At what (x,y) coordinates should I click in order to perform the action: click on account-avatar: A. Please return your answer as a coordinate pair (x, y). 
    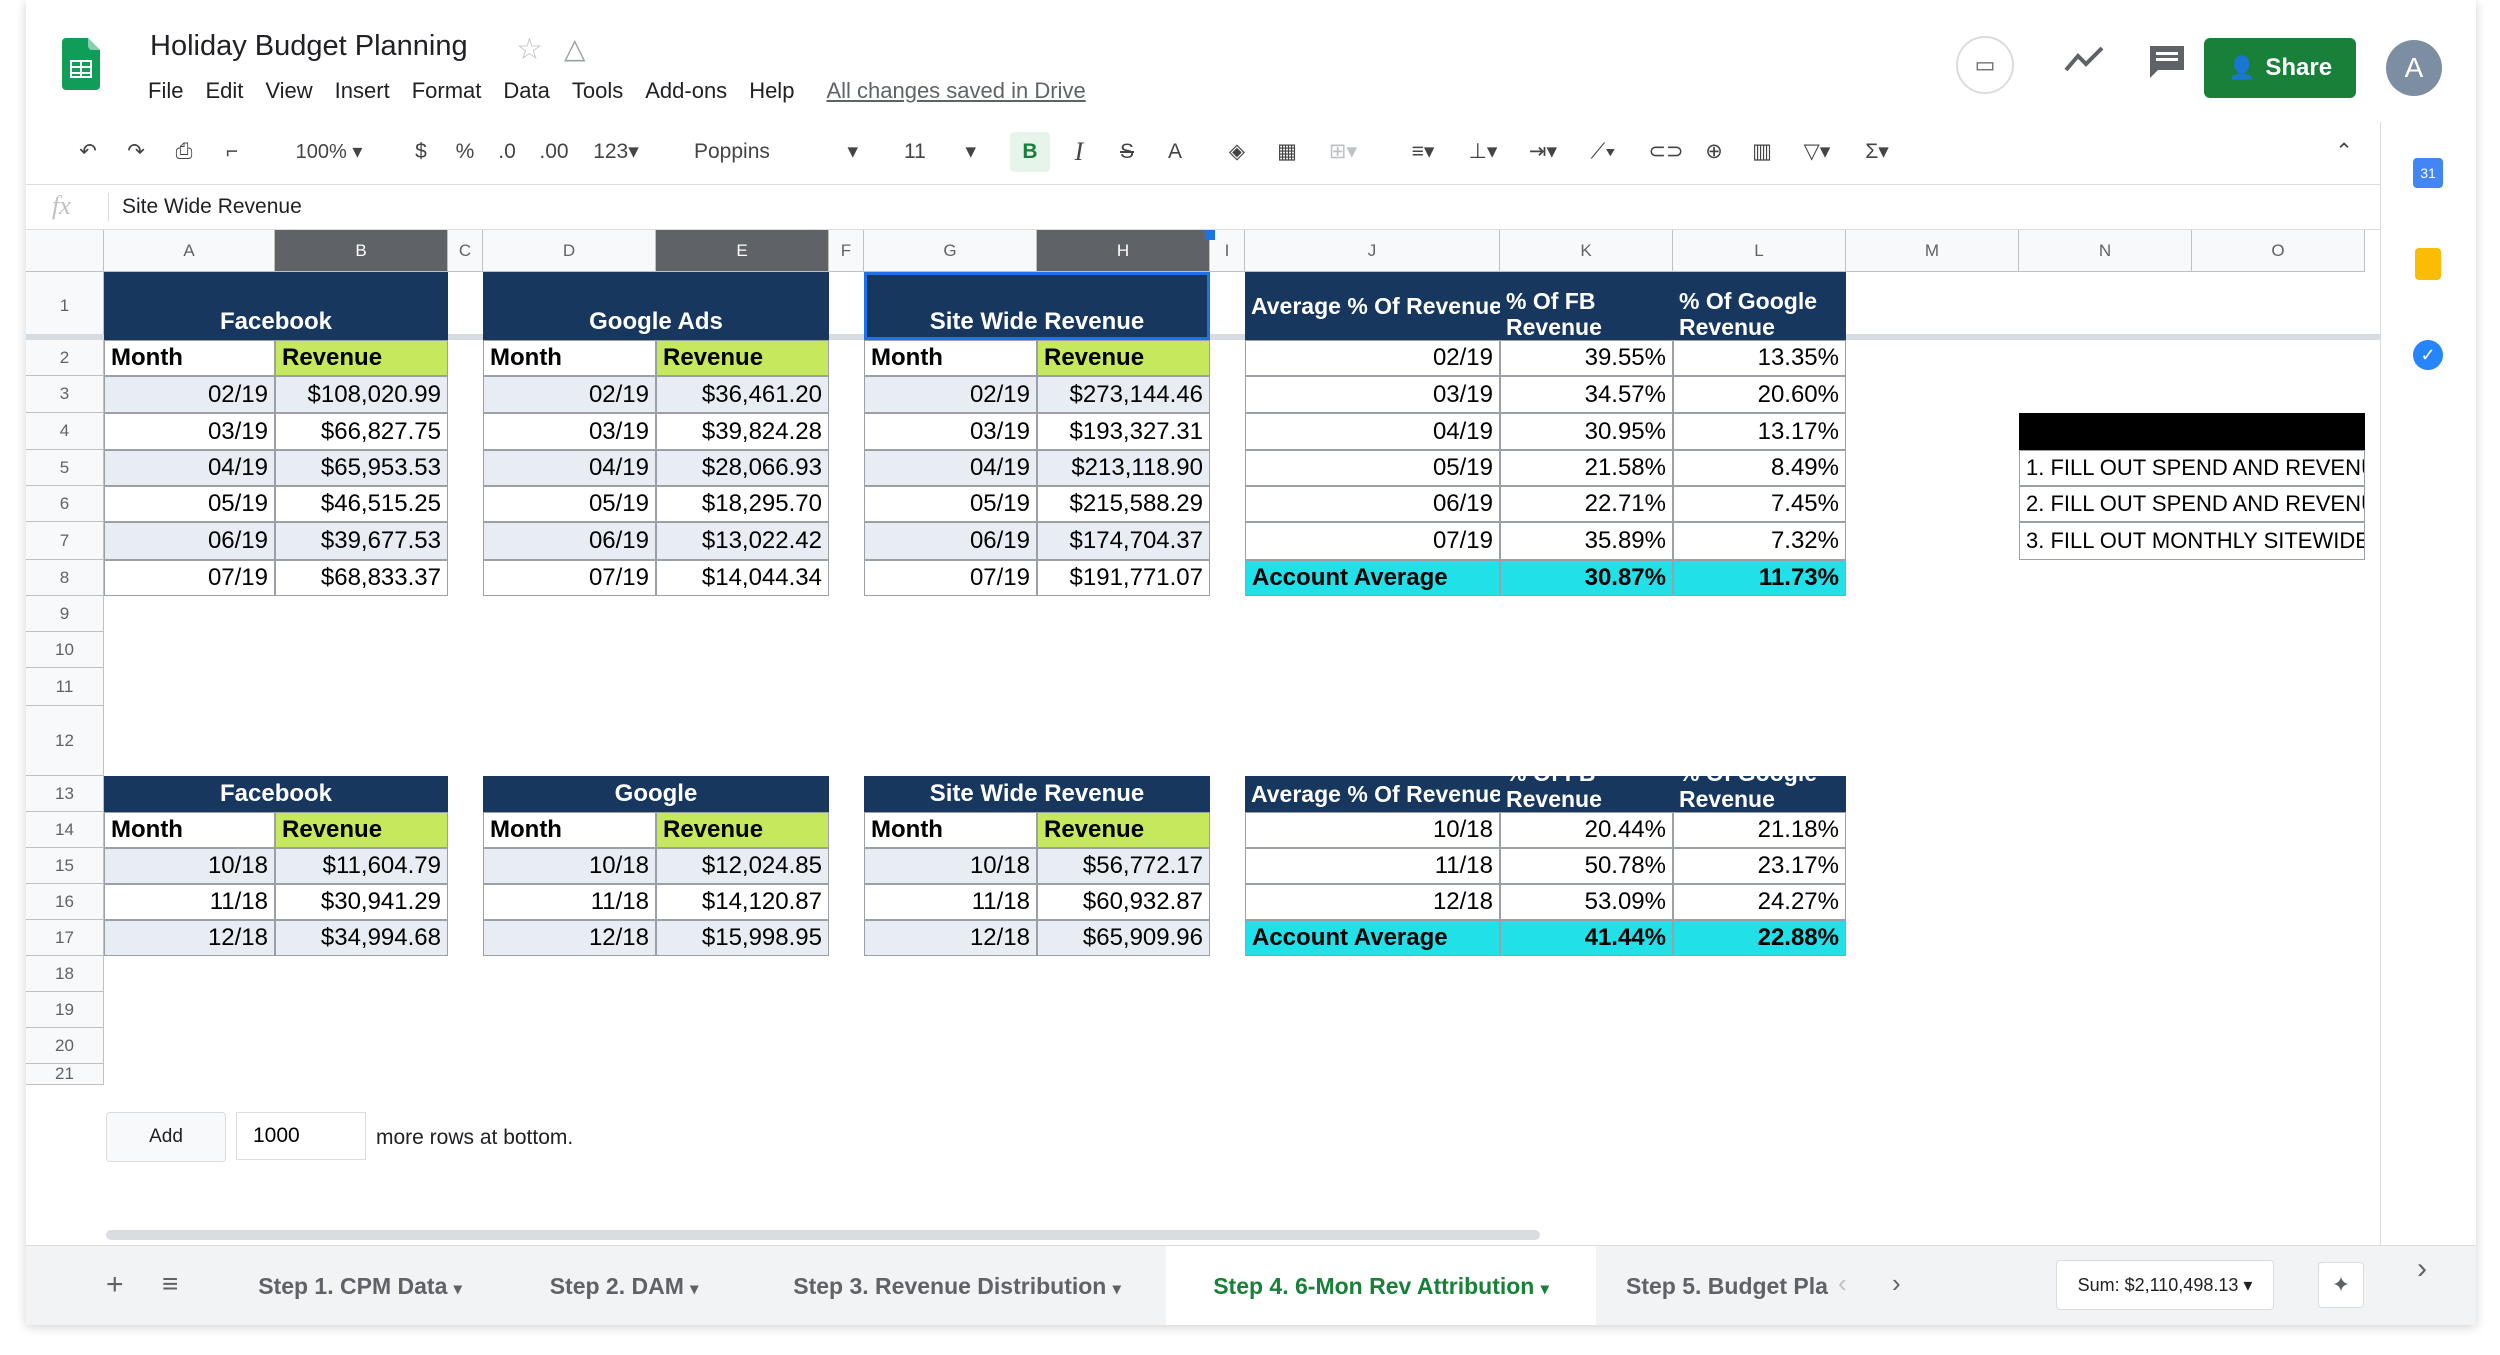
    Looking at the image, I should click on (2414, 68).